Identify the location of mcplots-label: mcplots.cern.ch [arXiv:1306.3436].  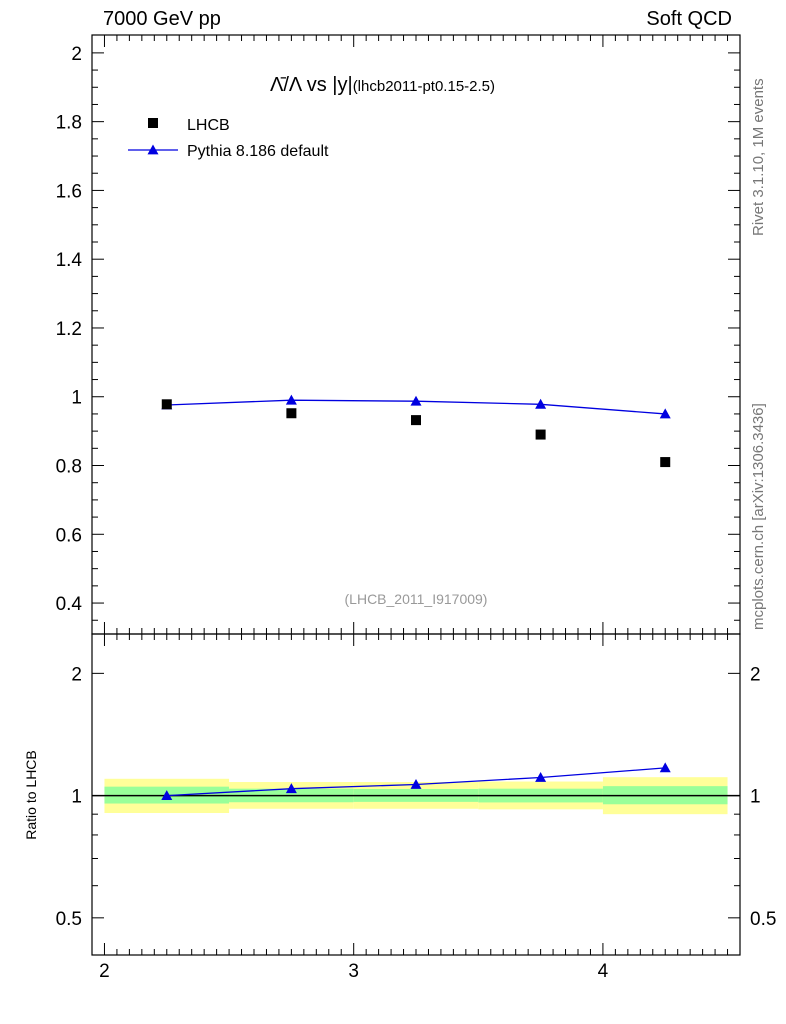
(758, 516).